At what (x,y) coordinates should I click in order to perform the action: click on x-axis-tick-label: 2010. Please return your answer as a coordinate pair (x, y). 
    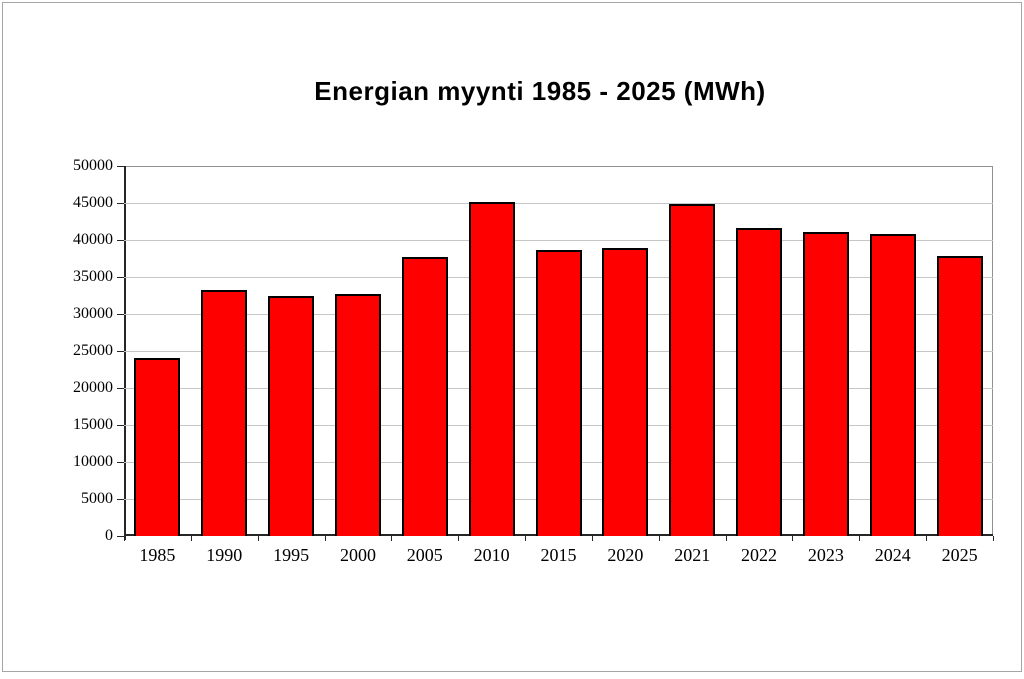
    Looking at the image, I should click on (491, 555).